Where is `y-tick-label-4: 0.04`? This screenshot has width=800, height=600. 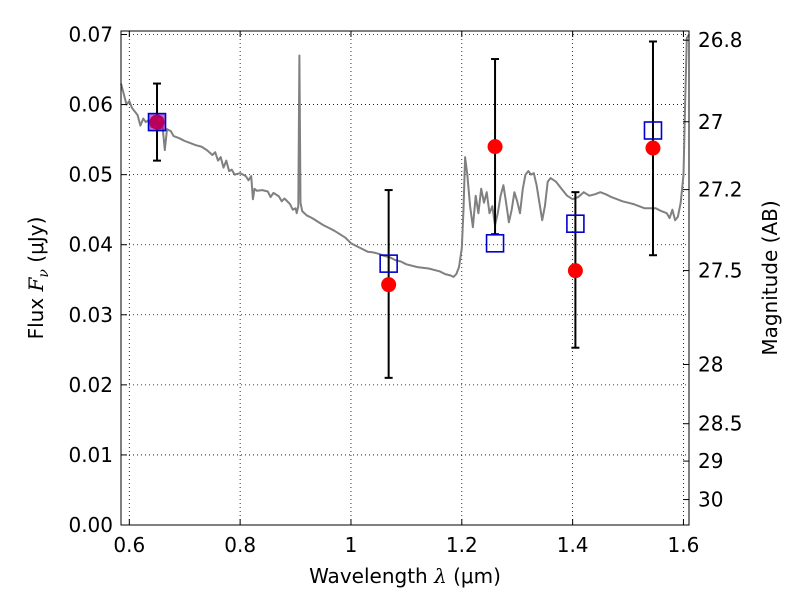 y-tick-label-4: 0.04 is located at coordinates (90, 245).